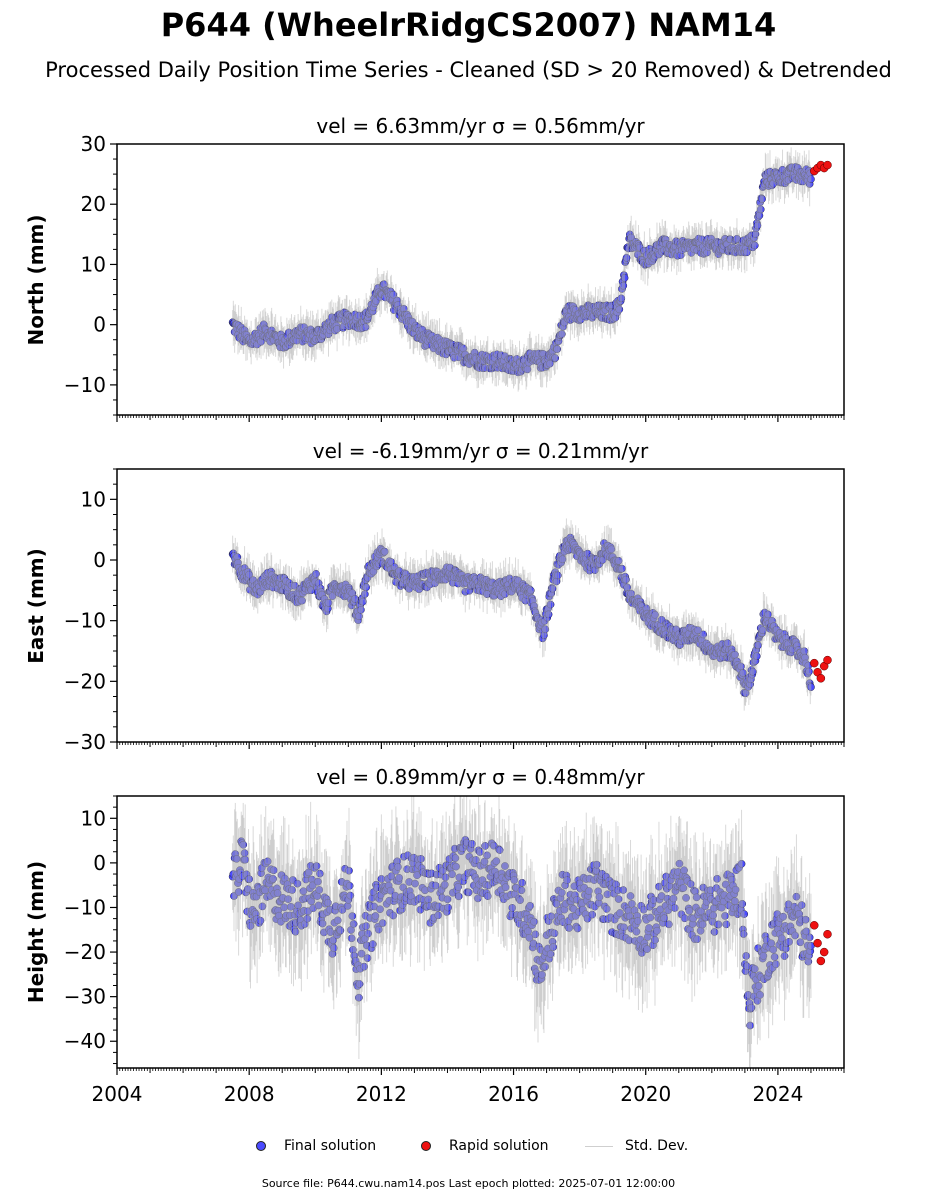 The width and height of the screenshot is (937, 1200). Describe the element at coordinates (99, 325) in the screenshot. I see `north-ytick-label: 0` at that location.